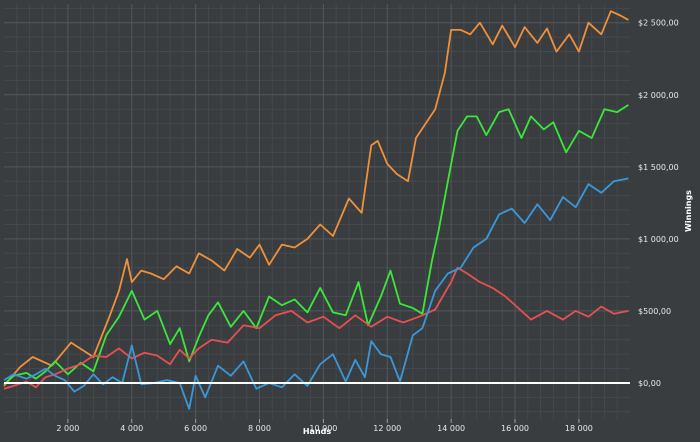 The width and height of the screenshot is (700, 442). I want to click on y-axis-title: Winnings, so click(688, 211).